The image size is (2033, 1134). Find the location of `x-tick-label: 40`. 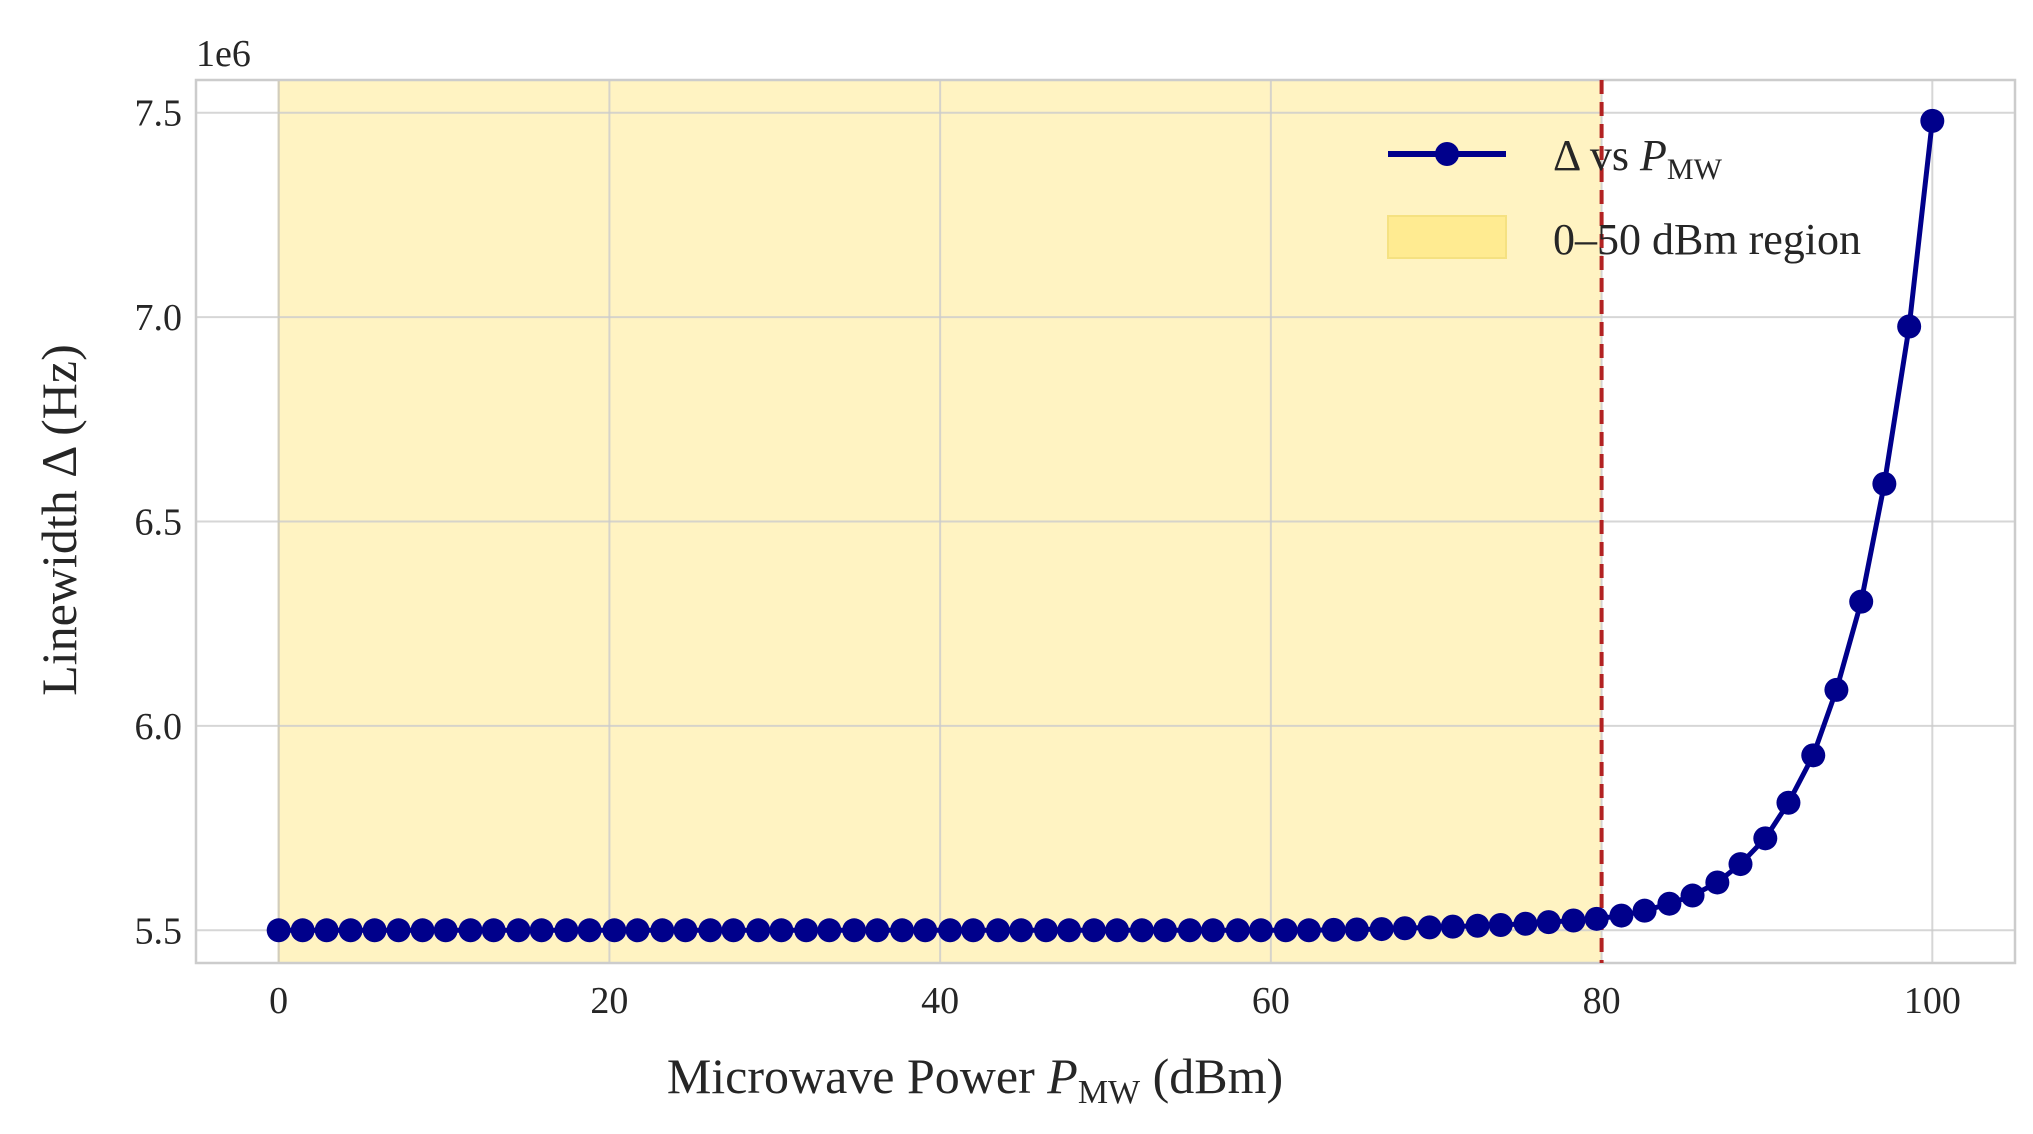

x-tick-label: 40 is located at coordinates (940, 1001).